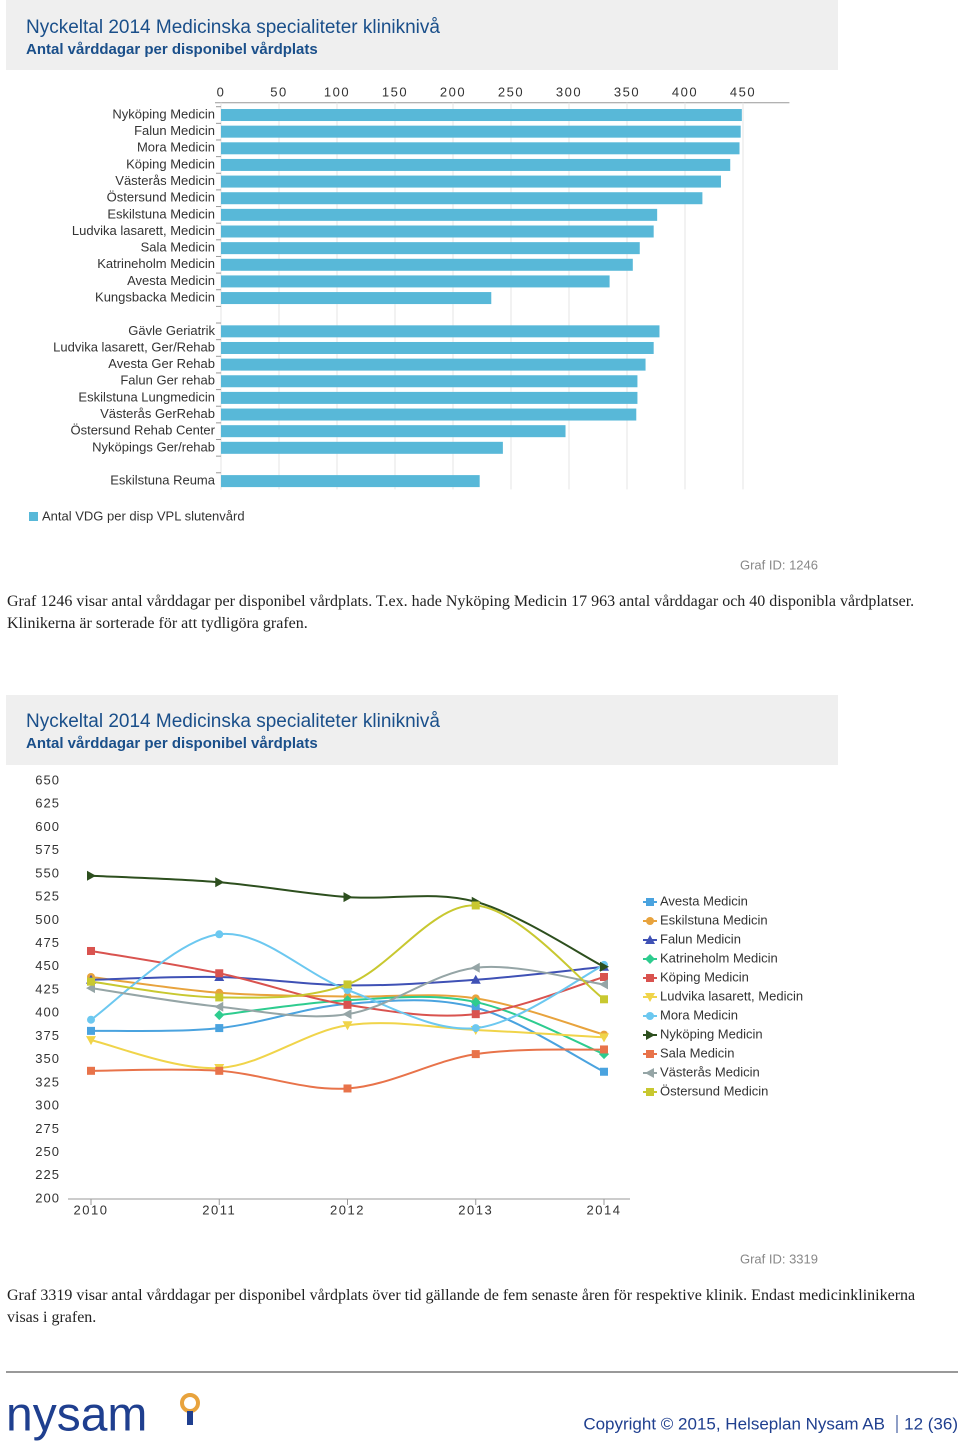  I want to click on graph-id: Graf ID: 3319, so click(779, 1258).